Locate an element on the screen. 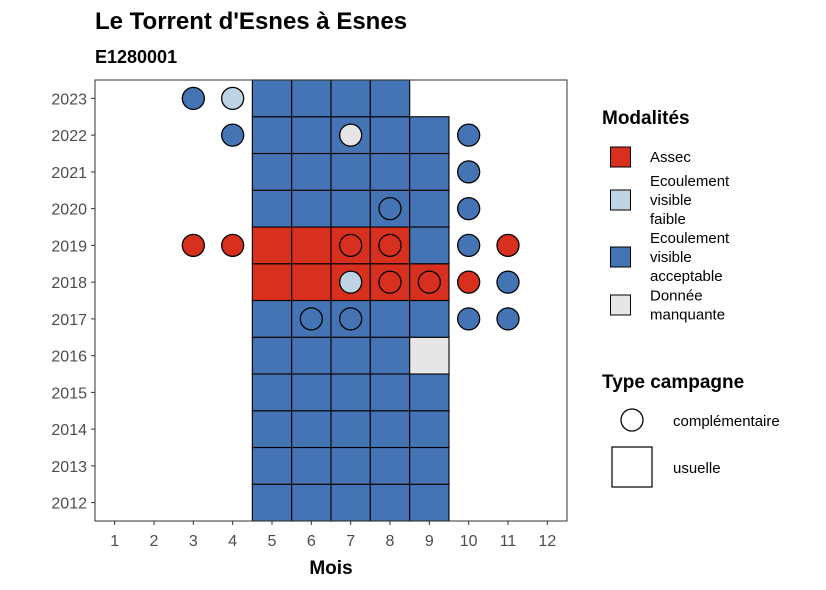 The image size is (826, 590). legend-label-donnee-manquante-line-2: manquante is located at coordinates (687, 315).